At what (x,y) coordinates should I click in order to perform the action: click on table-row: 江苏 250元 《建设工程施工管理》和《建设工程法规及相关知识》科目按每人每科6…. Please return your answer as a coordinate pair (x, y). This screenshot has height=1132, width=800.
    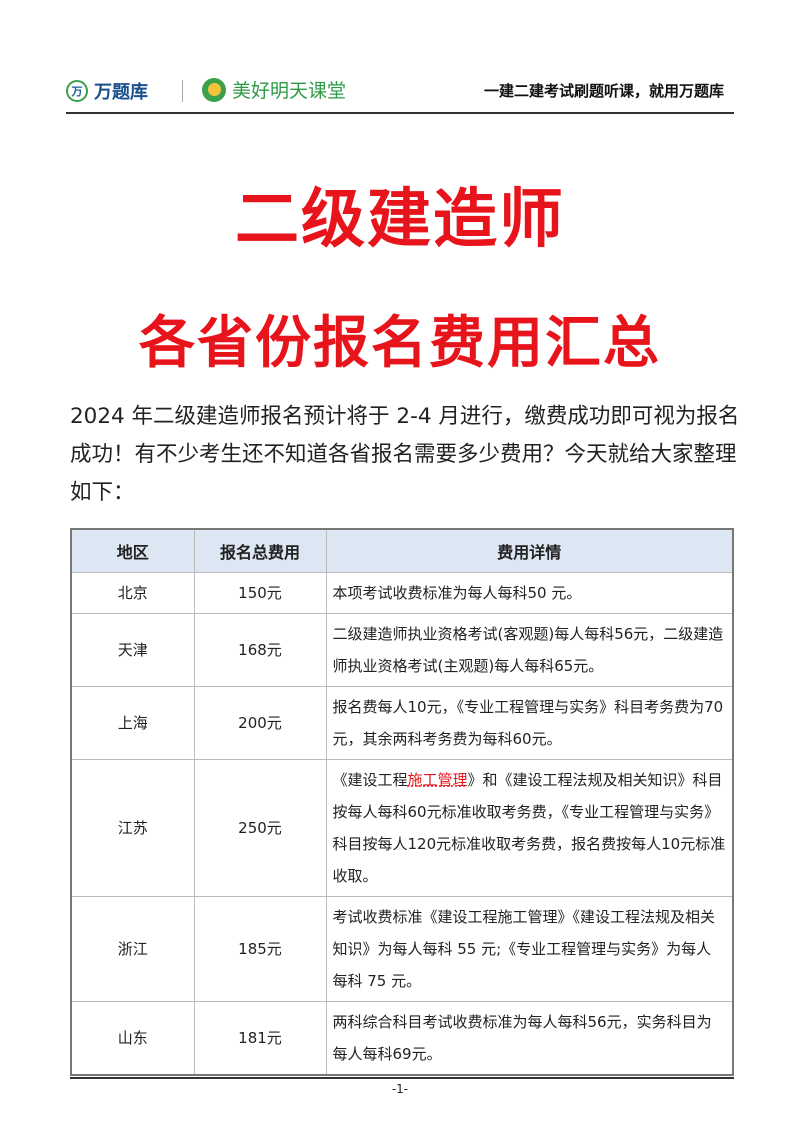
    Looking at the image, I should click on (402, 828).